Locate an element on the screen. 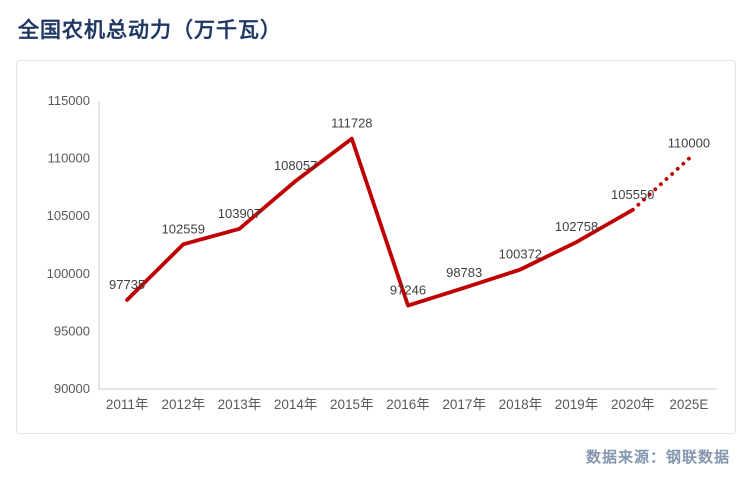 Image resolution: width=752 pixels, height=486 pixels. y-tick-label: 110000 is located at coordinates (69, 158).